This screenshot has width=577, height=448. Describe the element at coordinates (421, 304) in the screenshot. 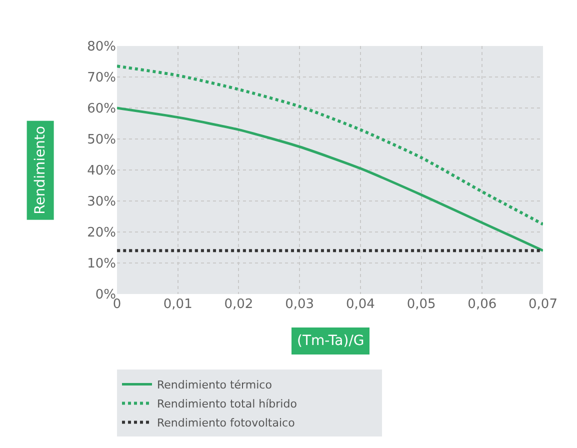

I see `x-tick-label: 0,05` at that location.